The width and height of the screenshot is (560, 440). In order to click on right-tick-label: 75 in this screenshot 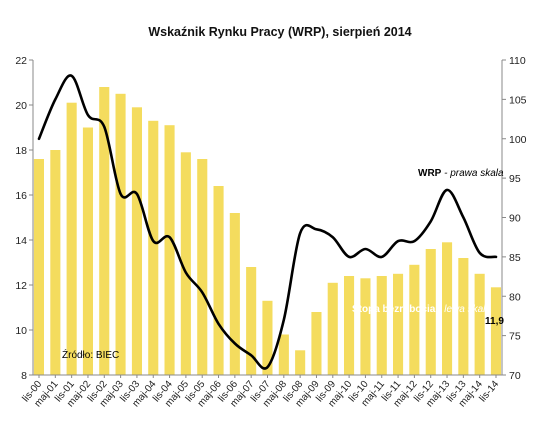, I will do `click(515, 337)`.